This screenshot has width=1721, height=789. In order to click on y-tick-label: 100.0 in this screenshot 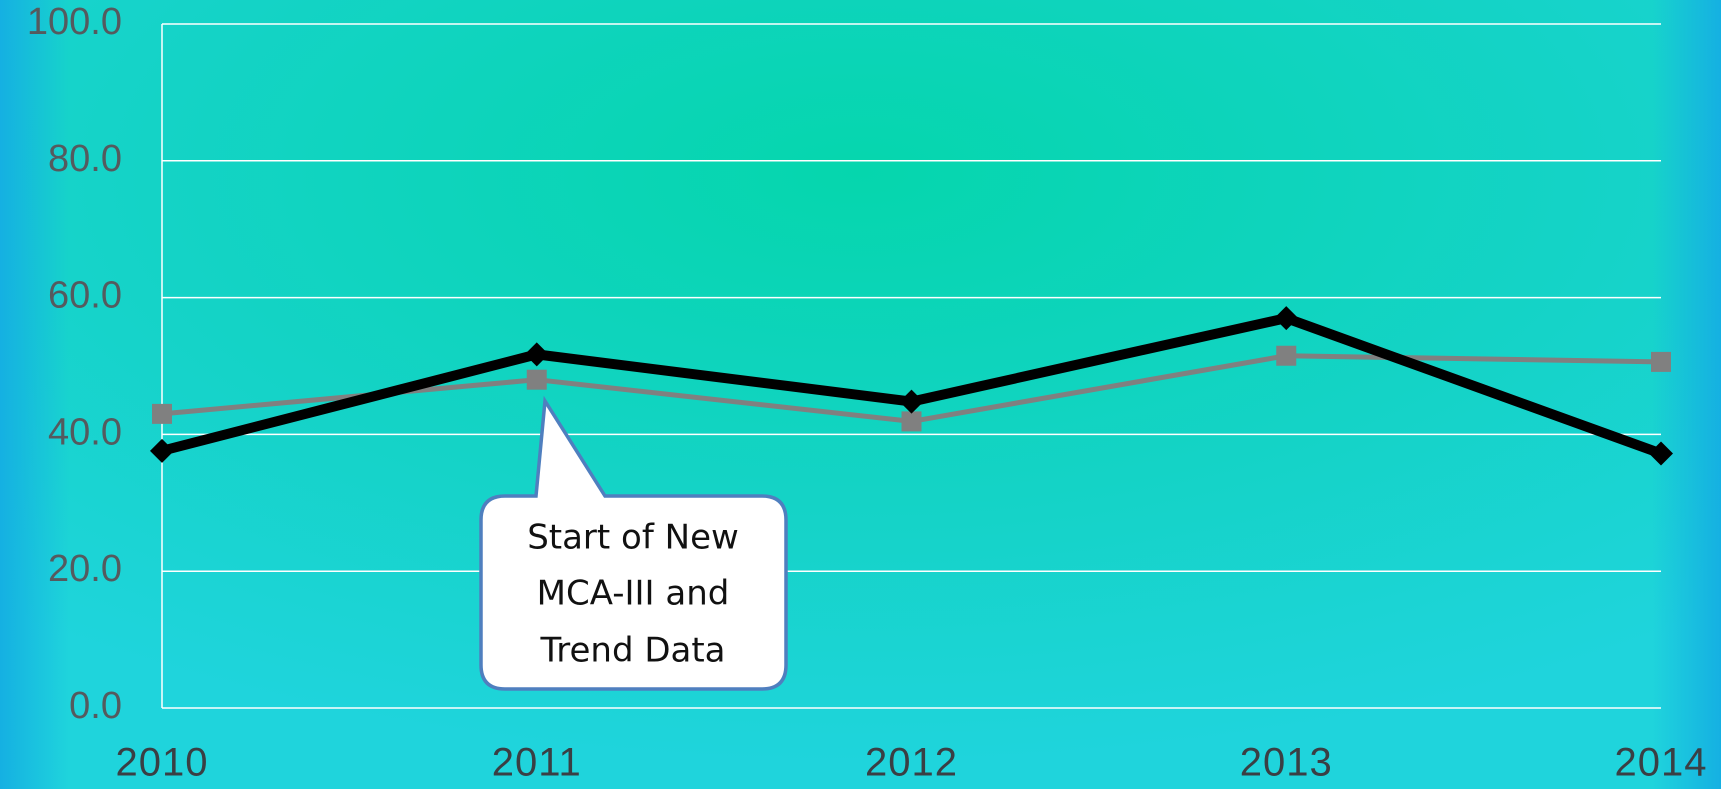, I will do `click(74, 22)`.